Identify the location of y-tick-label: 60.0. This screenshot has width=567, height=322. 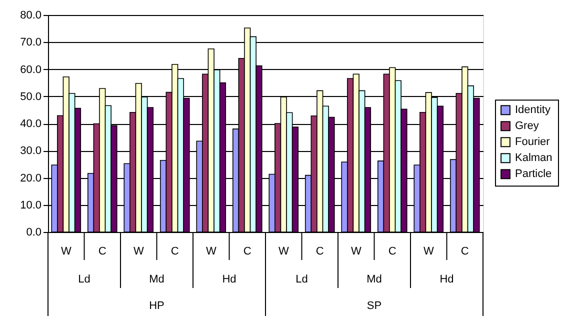
(31, 70).